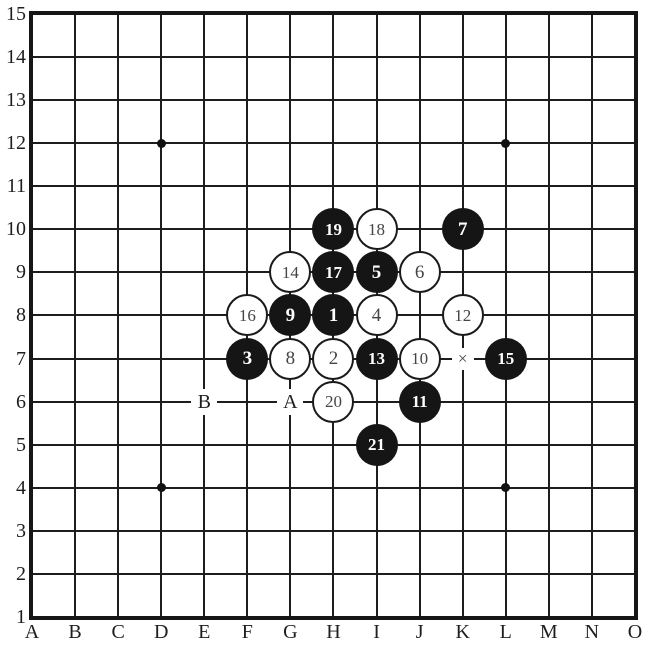  Describe the element at coordinates (290, 632) in the screenshot. I see `column-label: G` at that location.